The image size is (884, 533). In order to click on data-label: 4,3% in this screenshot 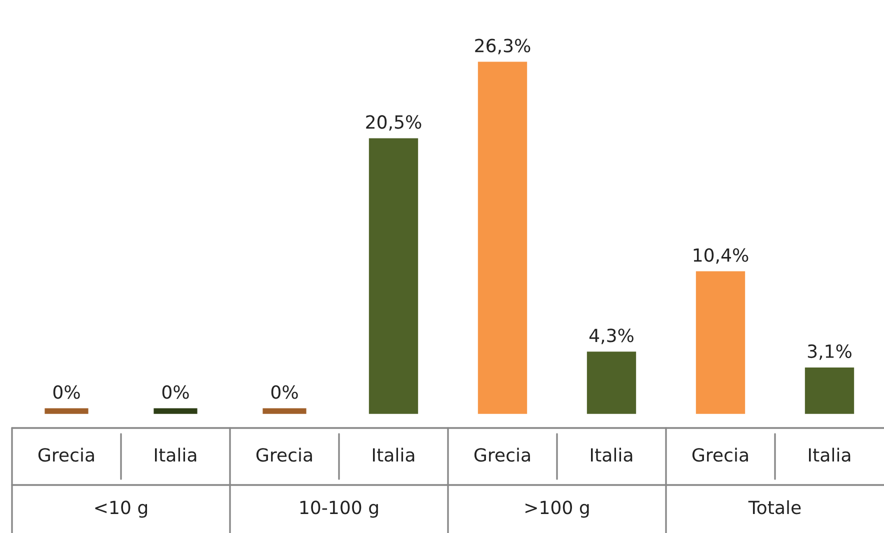, I will do `click(611, 336)`.